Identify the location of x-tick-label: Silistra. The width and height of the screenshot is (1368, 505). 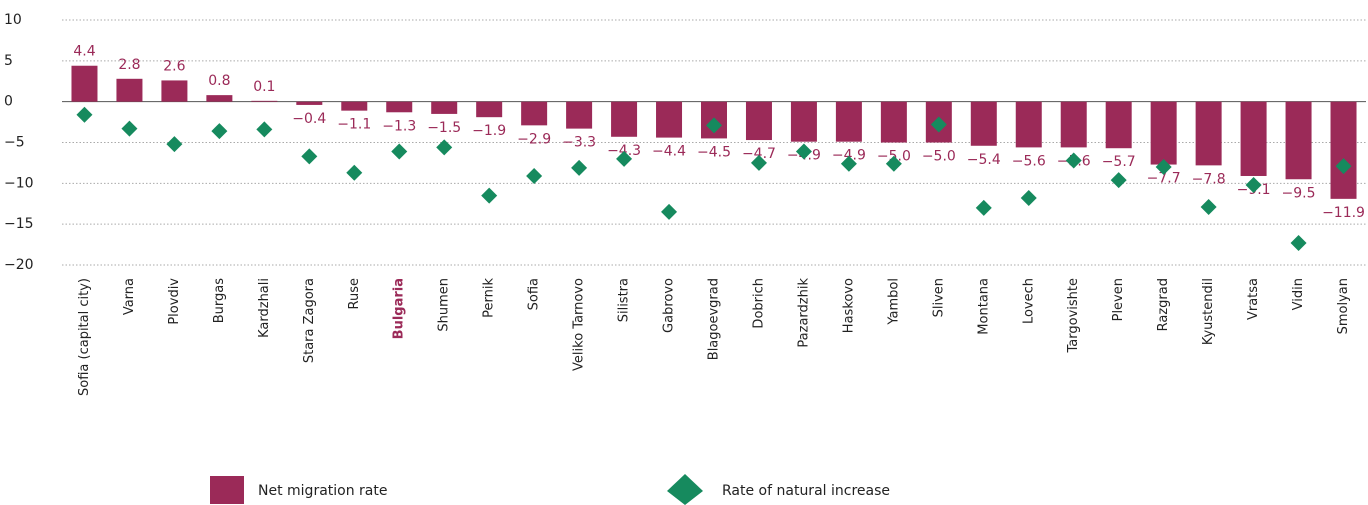
(624, 300).